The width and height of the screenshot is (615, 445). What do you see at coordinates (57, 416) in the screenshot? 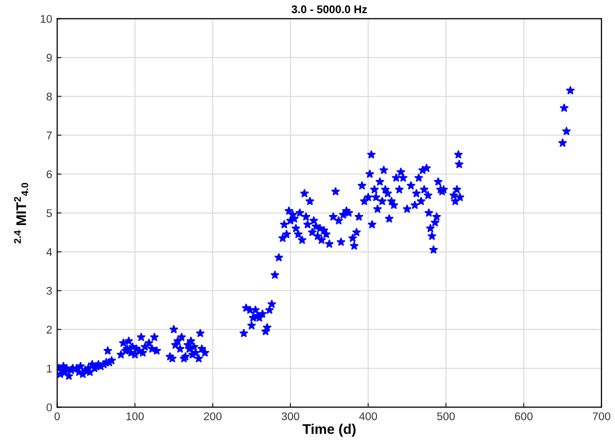
I see `x-tick-label: 0` at bounding box center [57, 416].